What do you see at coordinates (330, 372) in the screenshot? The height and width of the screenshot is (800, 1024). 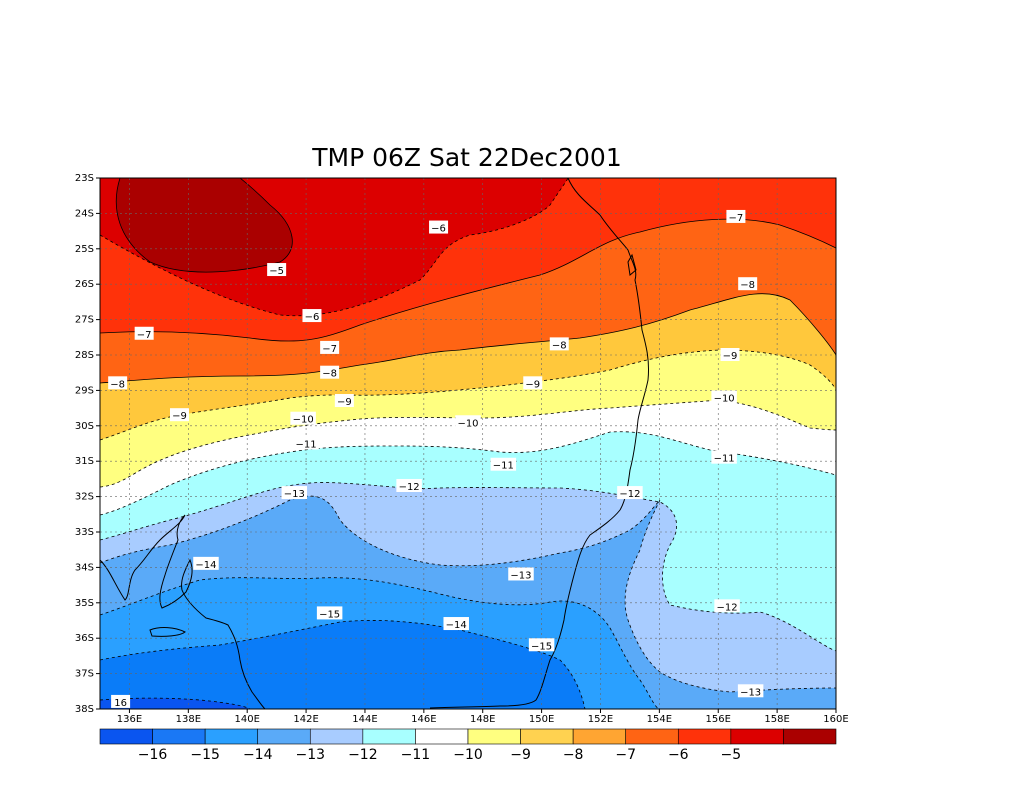 I see `contour-label: −8` at bounding box center [330, 372].